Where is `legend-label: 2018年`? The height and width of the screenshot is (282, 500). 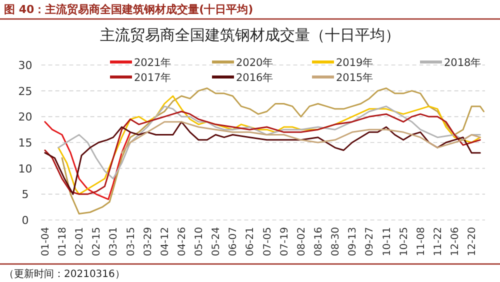 legend-label: 2018年 is located at coordinates (463, 63).